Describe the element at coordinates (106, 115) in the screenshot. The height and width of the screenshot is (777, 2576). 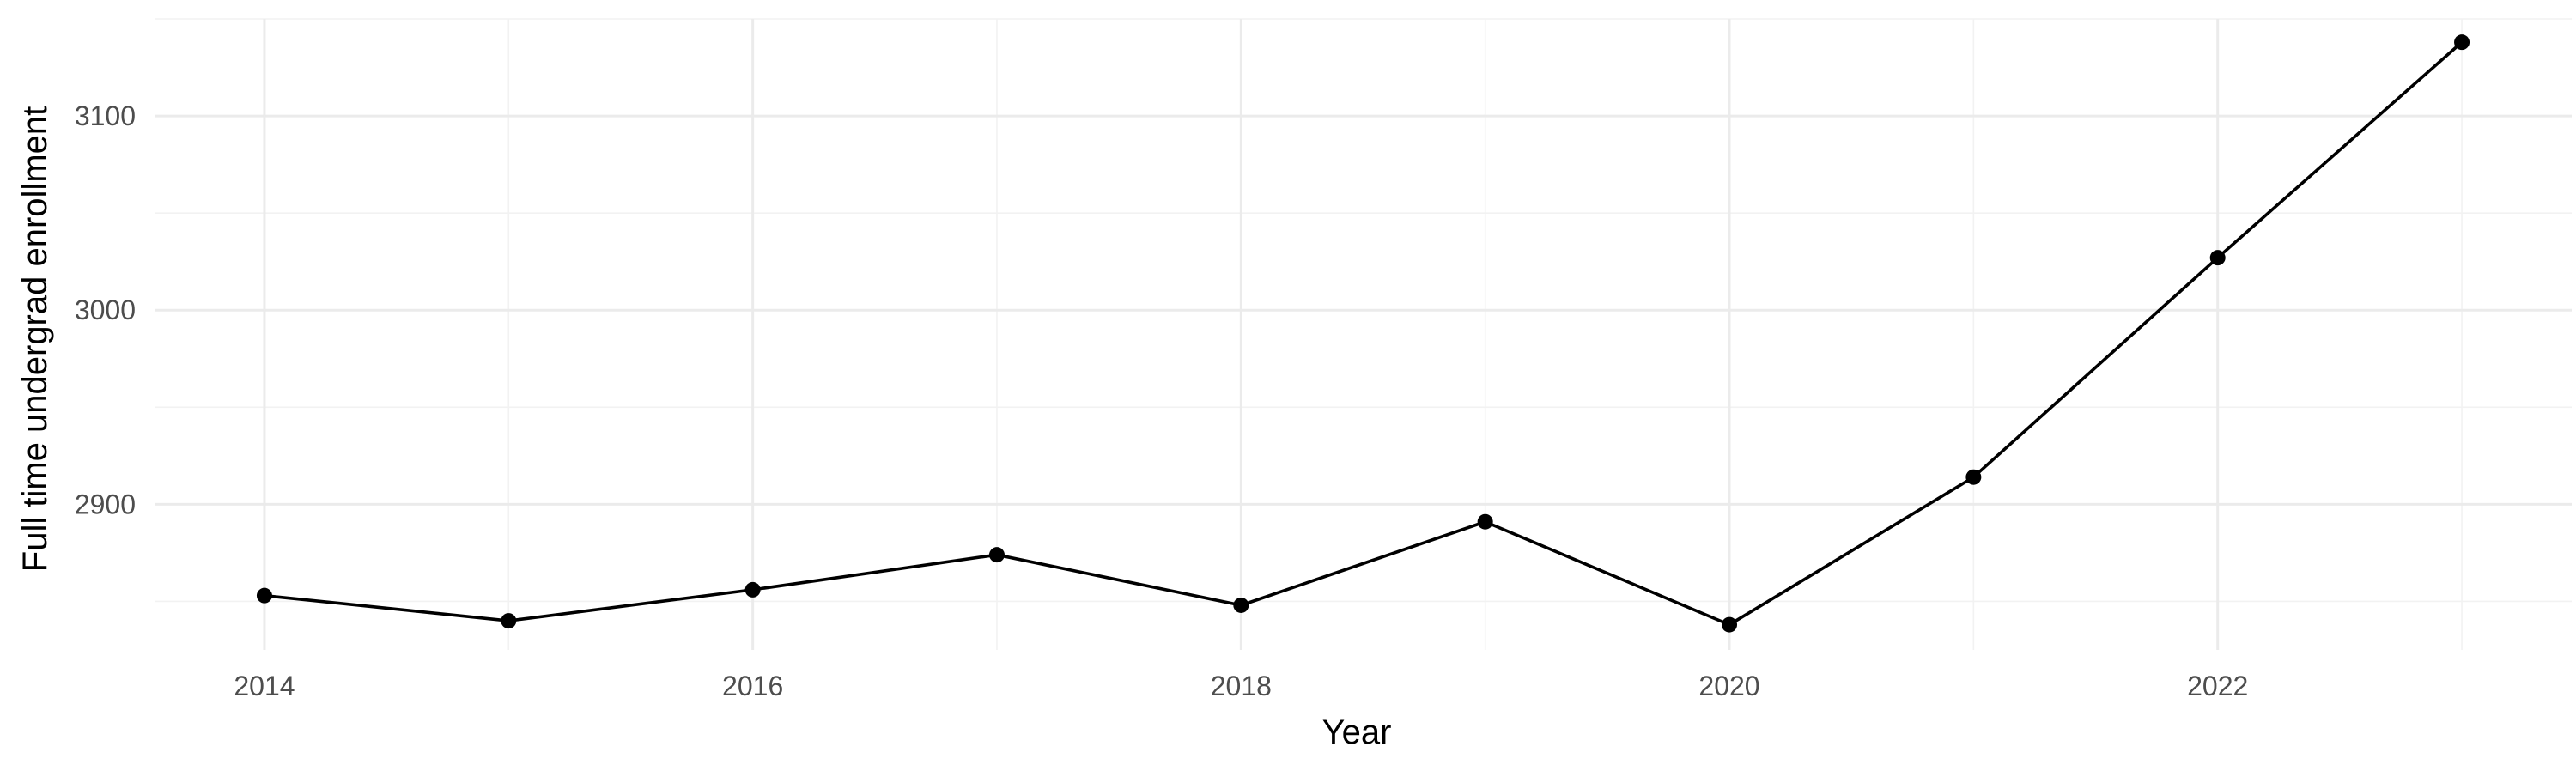
I see `y-tick-label: 3100` at that location.